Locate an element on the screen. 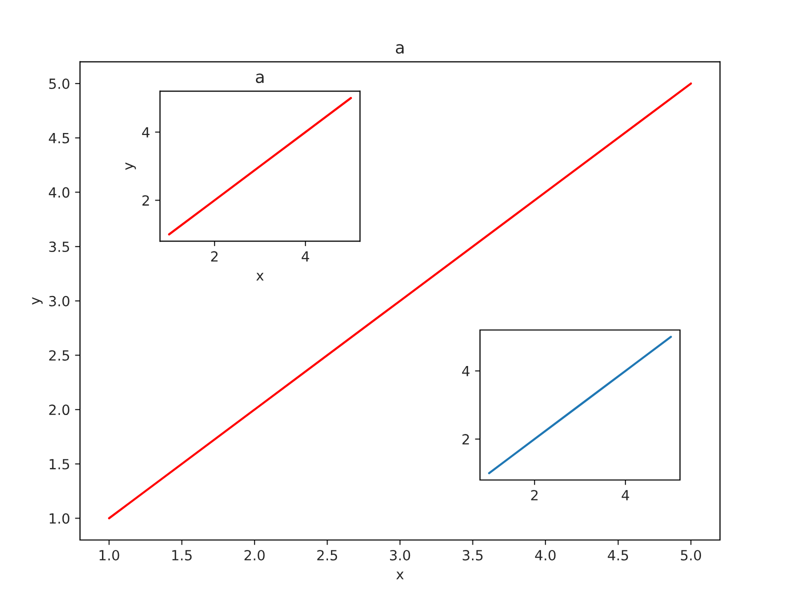 This screenshot has height=600, width=800. y-tick-label: 3.0 is located at coordinates (59, 301).